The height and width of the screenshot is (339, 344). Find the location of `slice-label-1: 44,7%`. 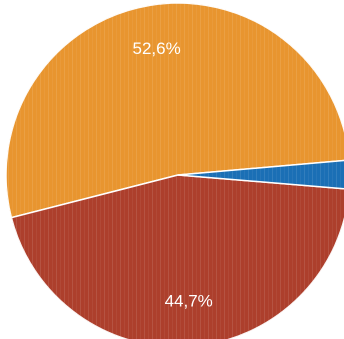

slice-label-1: 44,7% is located at coordinates (189, 300).